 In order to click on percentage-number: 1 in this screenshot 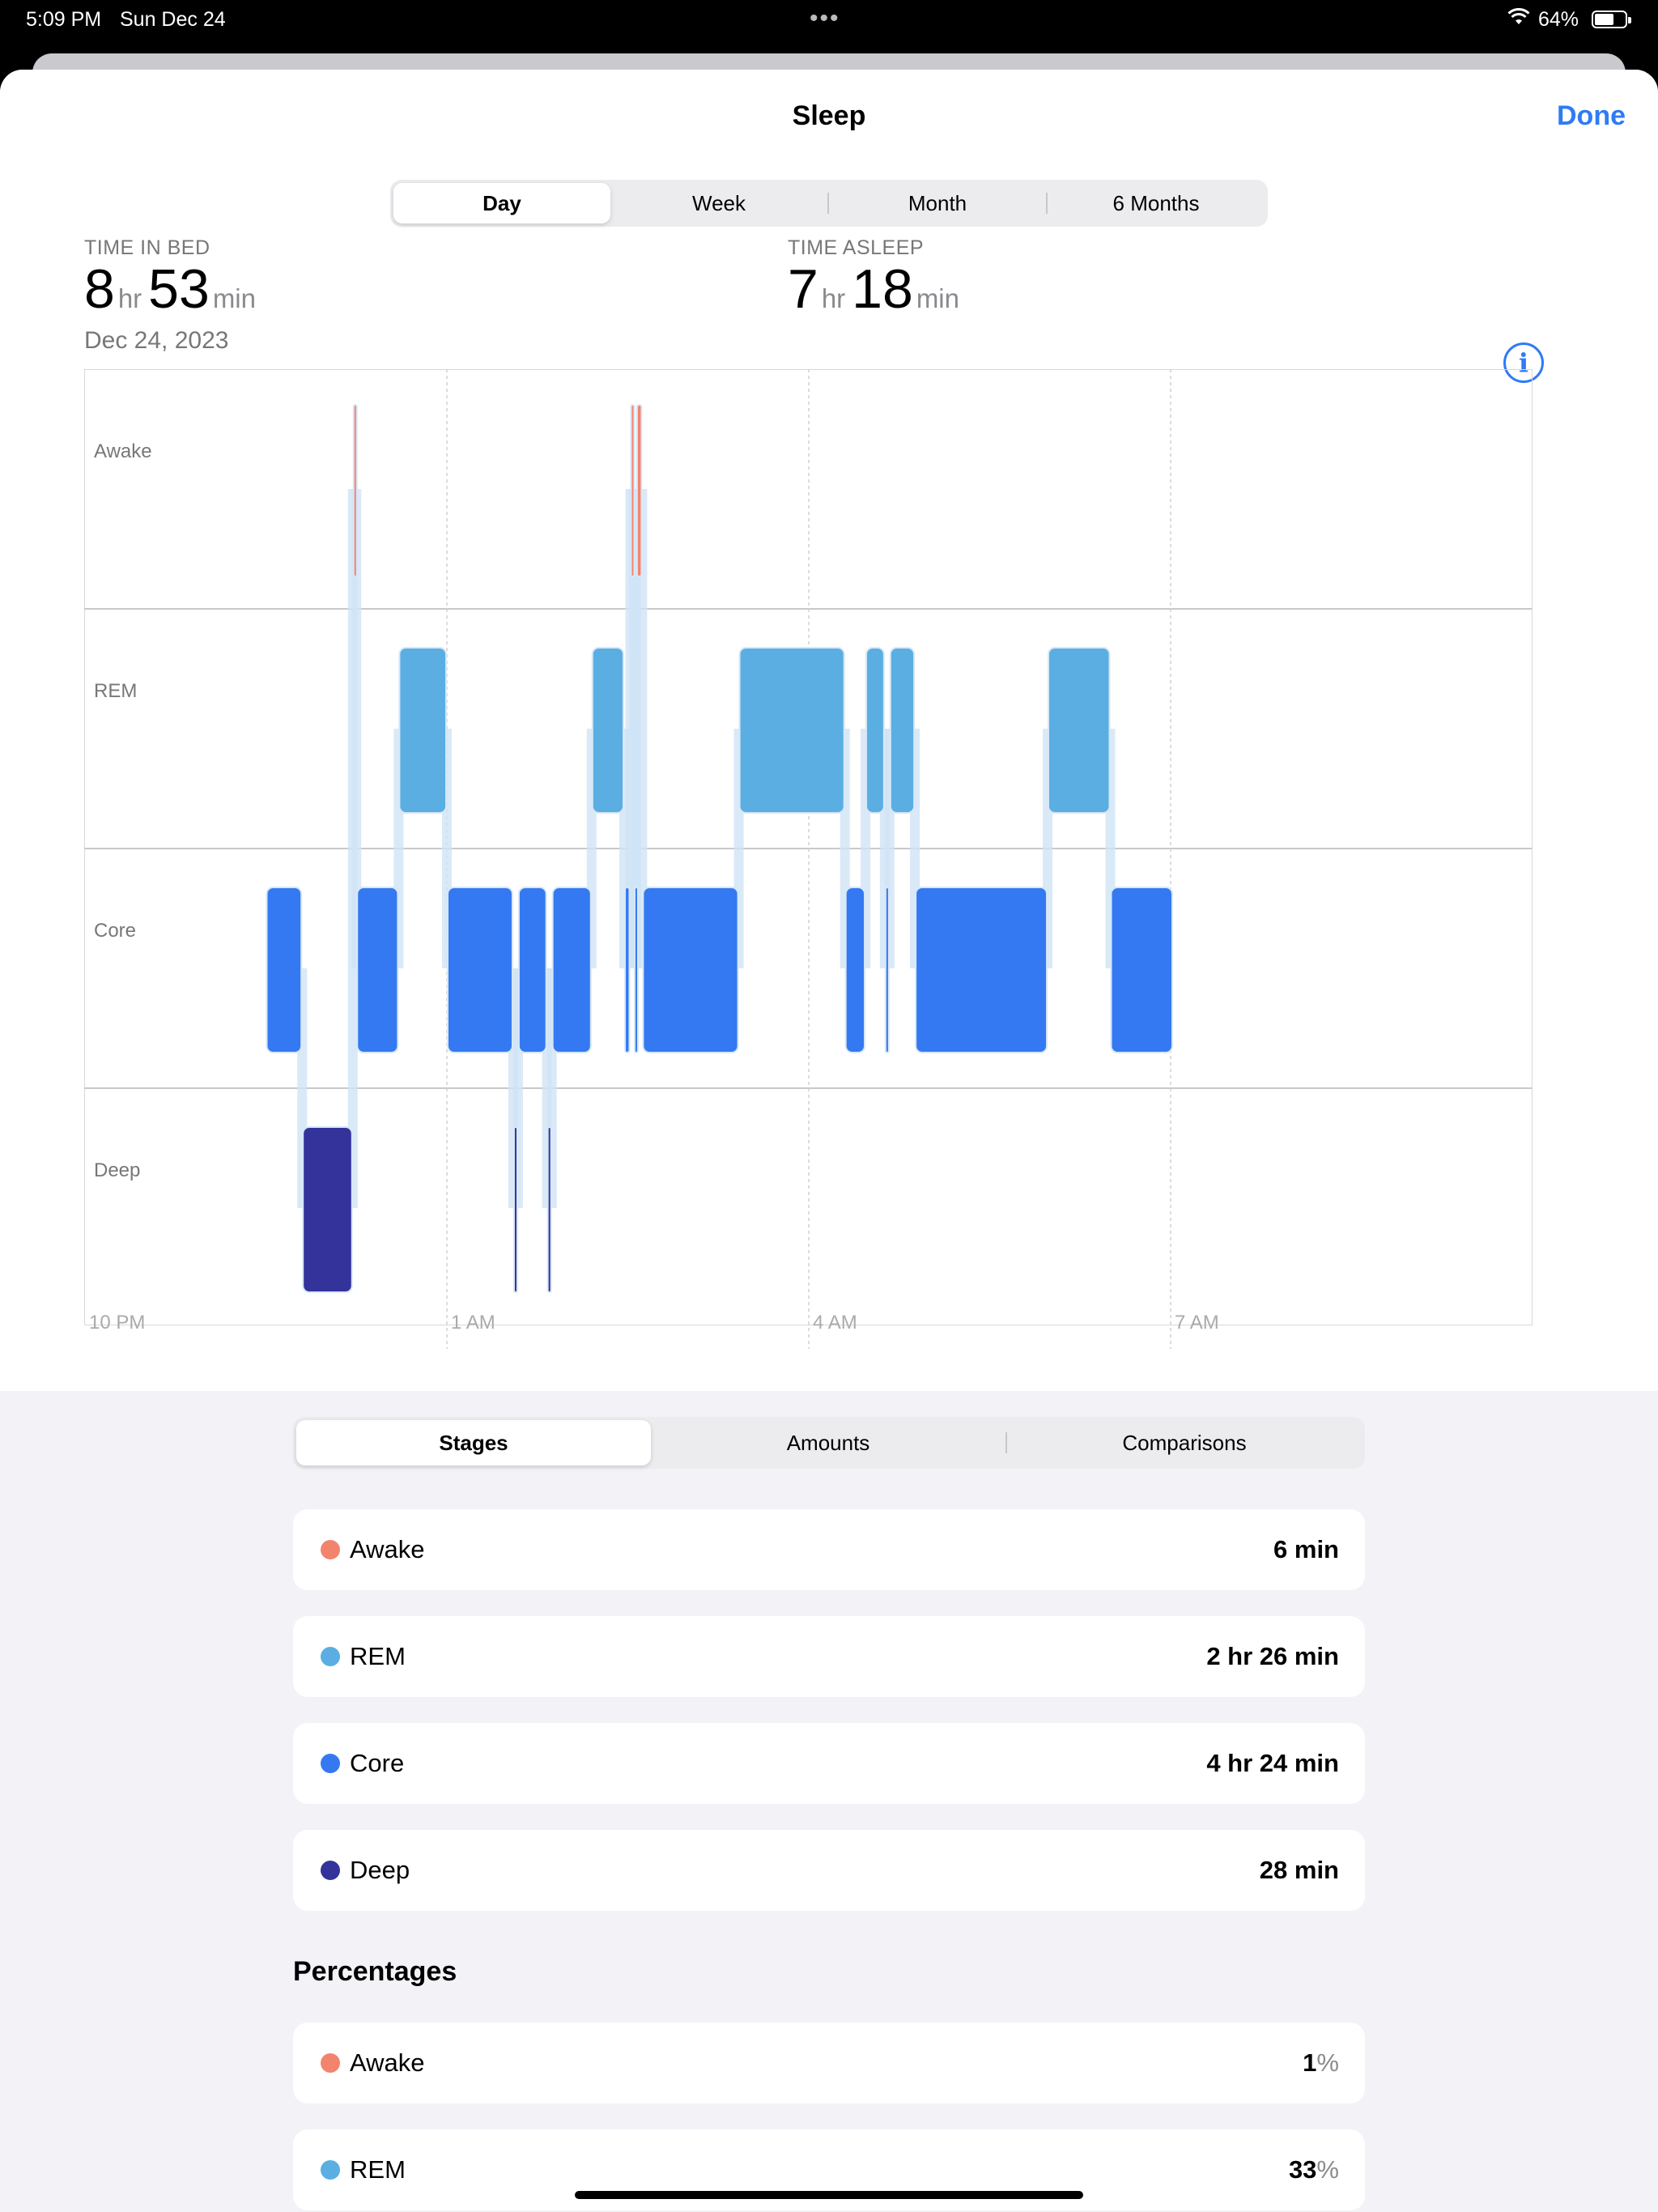, I will do `click(1310, 2063)`.